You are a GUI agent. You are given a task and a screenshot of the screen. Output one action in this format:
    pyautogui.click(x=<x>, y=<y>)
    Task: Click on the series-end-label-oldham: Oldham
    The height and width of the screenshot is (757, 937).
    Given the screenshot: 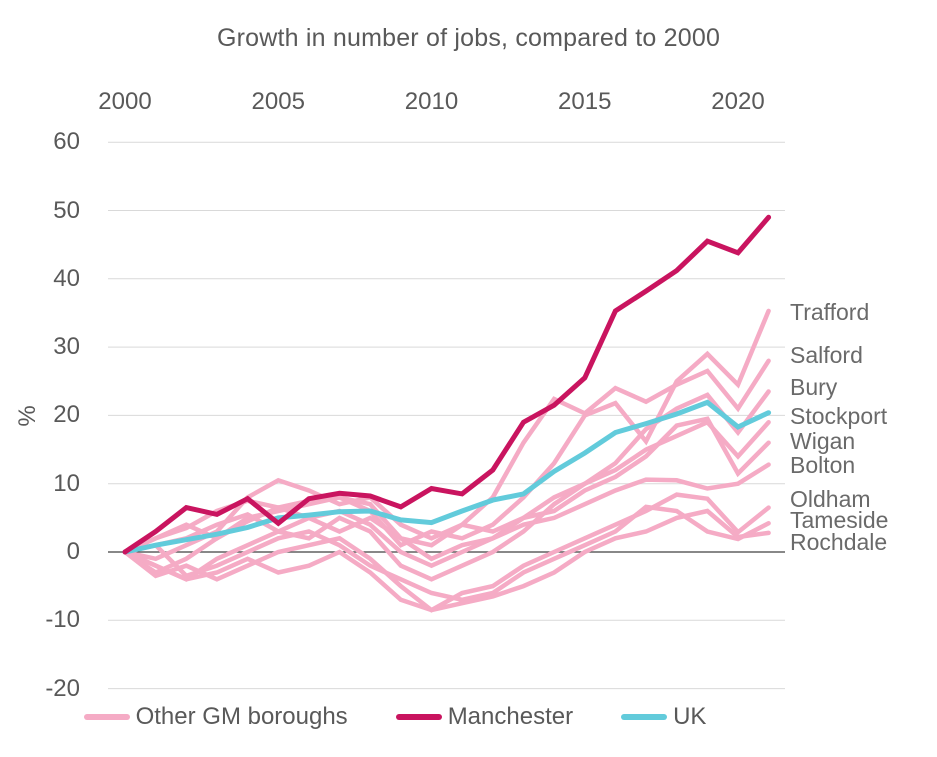 What is the action you would take?
    pyautogui.click(x=830, y=499)
    